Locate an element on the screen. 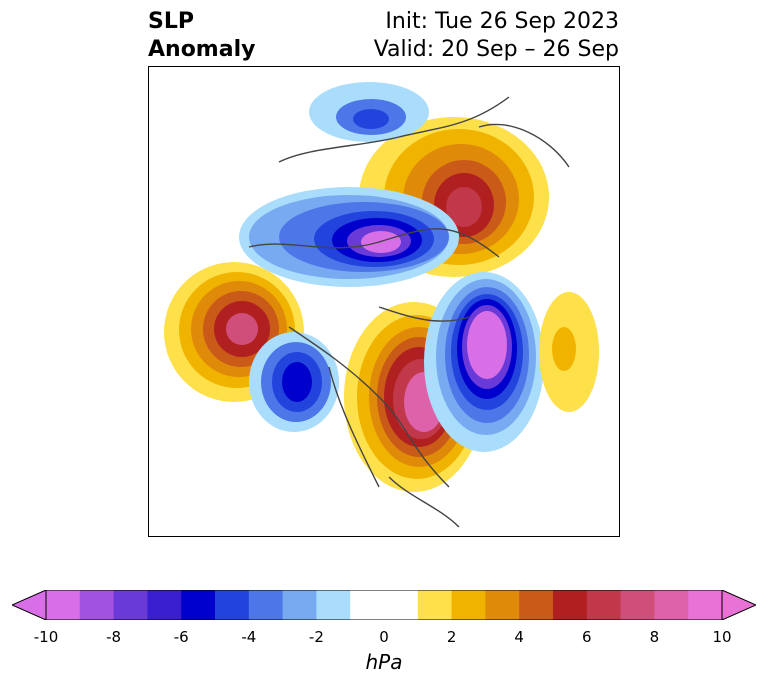  north-siberia-low is located at coordinates (369, 112).